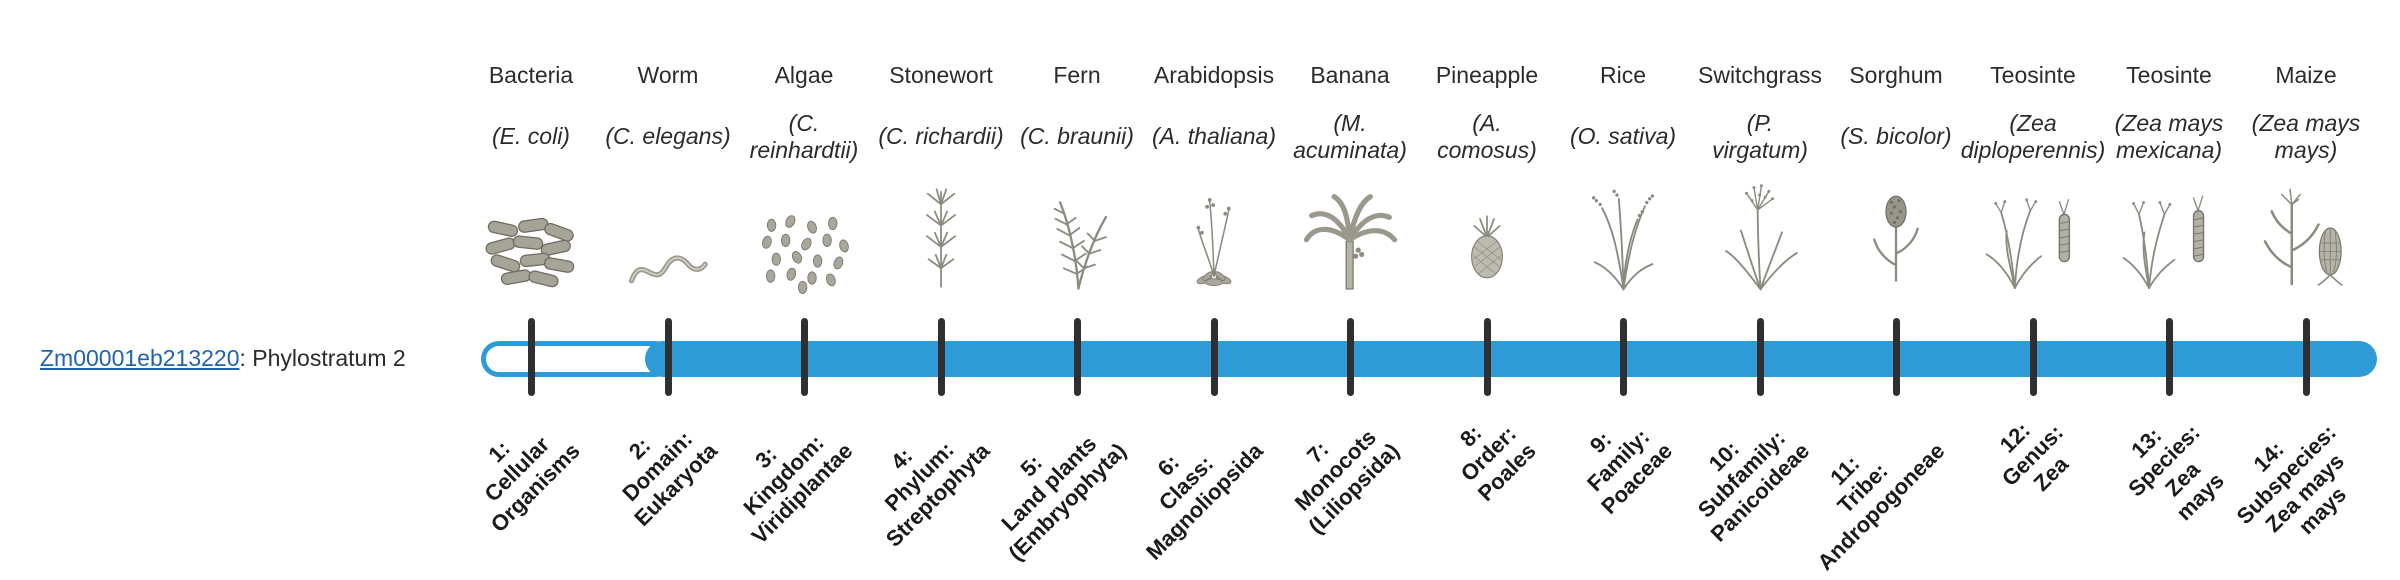 This screenshot has height=580, width=2400. Describe the element at coordinates (1077, 136) in the screenshot. I see `taxon-latin-name: (C. braunii)` at that location.